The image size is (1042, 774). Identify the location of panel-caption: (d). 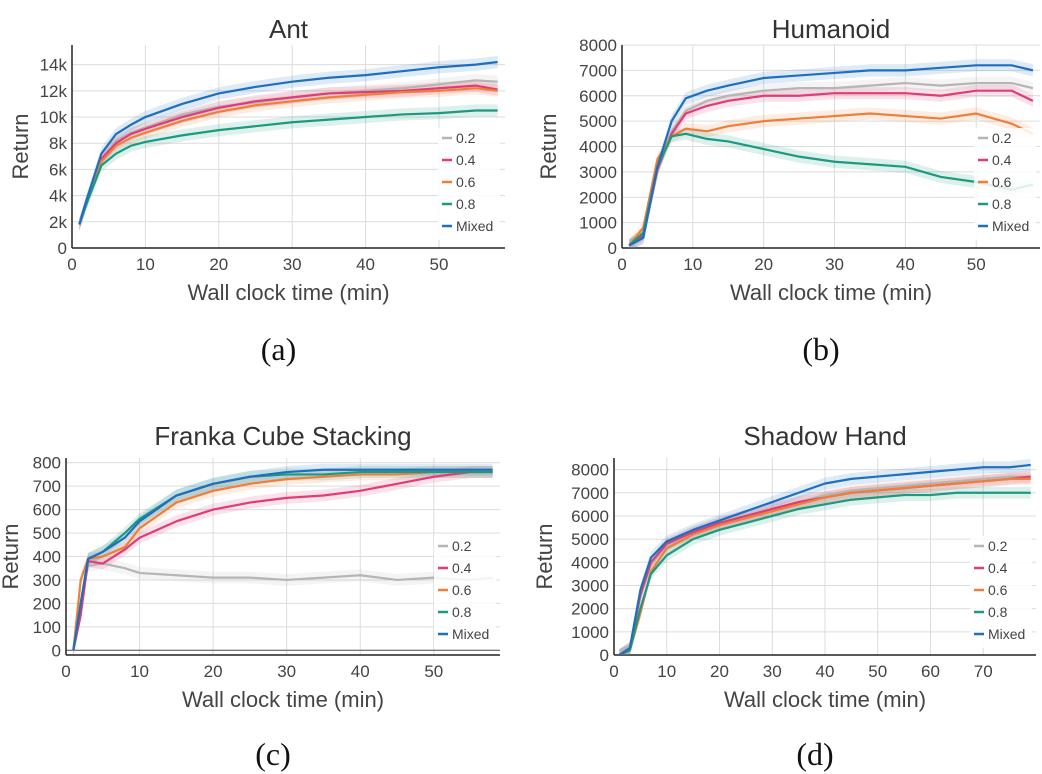
(814, 754).